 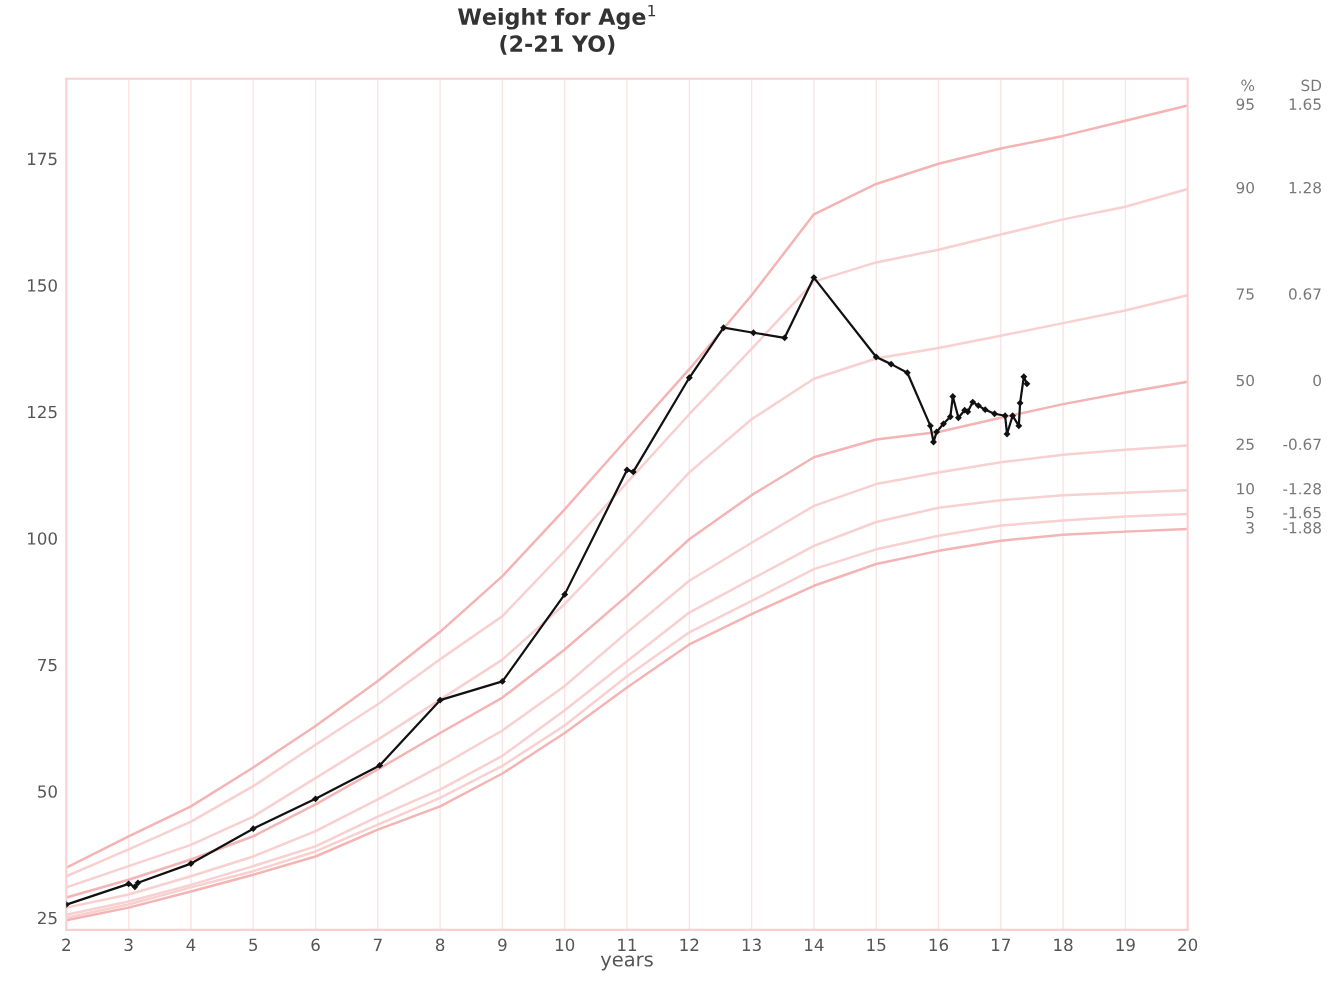 I want to click on x-tick-label: 2, so click(x=66, y=944).